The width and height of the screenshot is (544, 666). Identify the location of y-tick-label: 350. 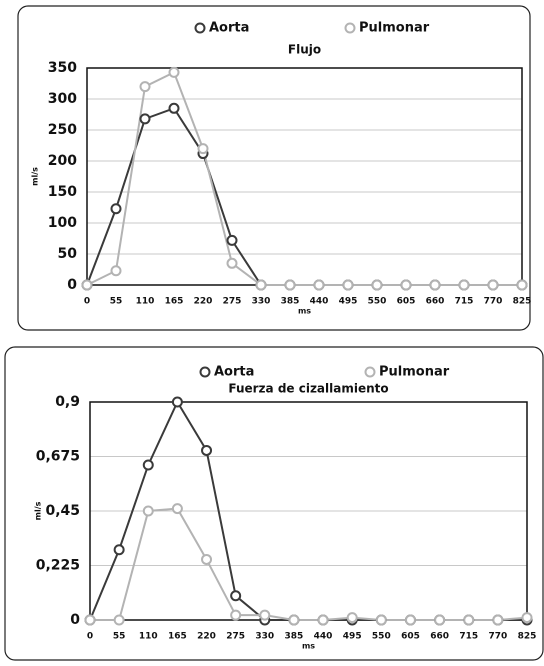
(62, 68).